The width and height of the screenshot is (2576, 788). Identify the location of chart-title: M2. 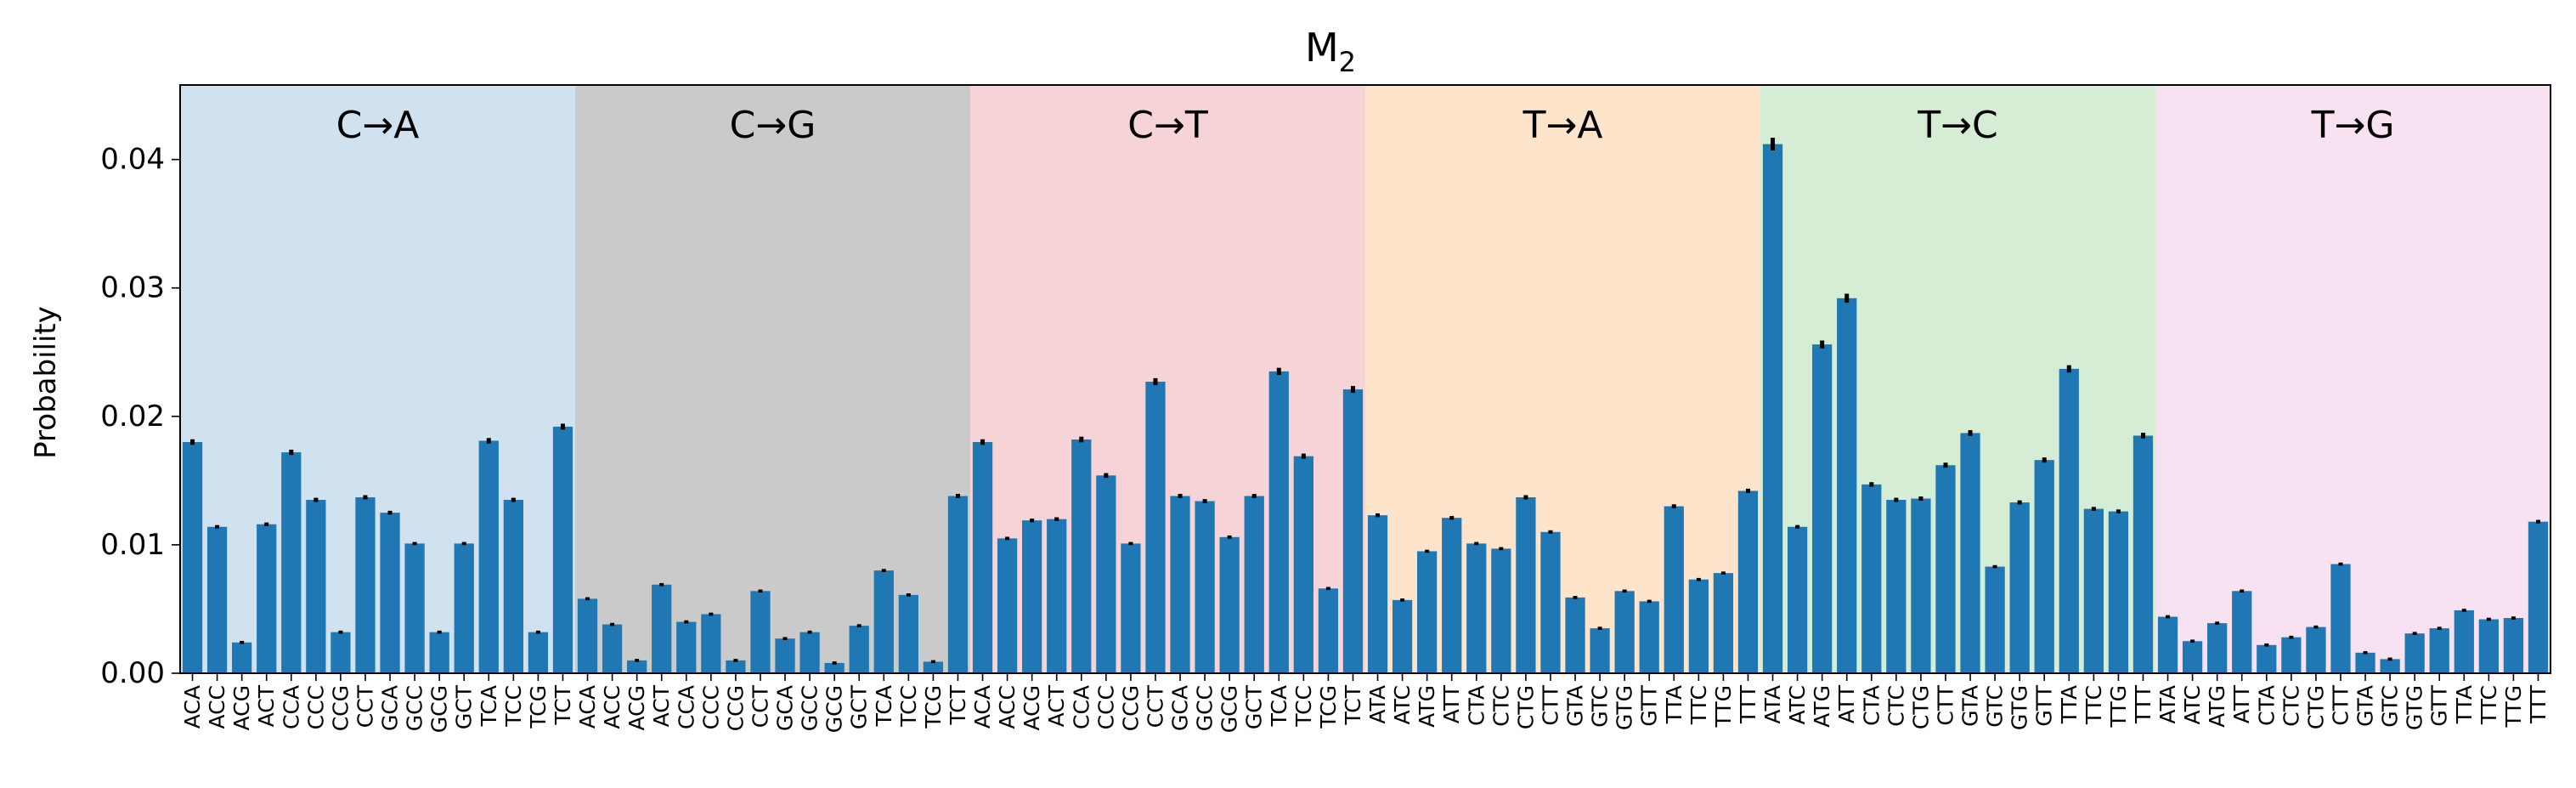
(1330, 51).